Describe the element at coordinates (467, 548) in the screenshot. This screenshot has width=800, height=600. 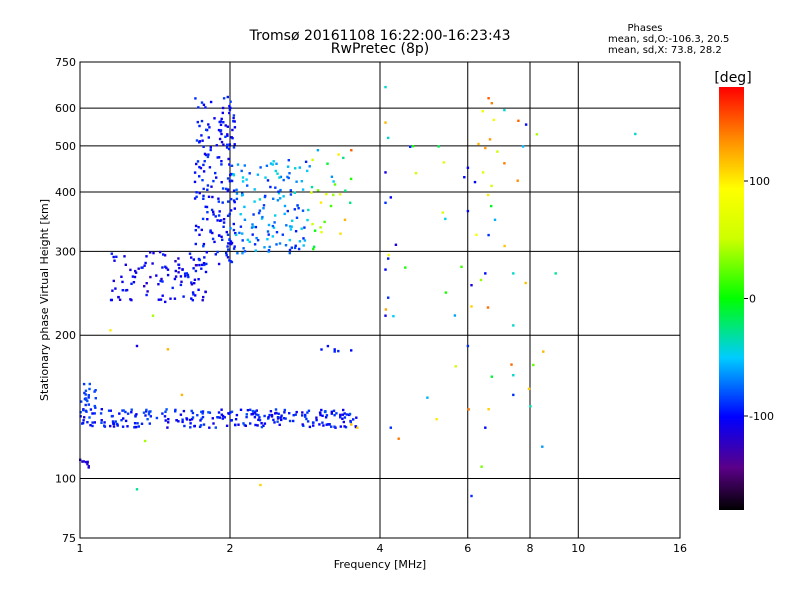
I see `x-tick-label: 6` at that location.